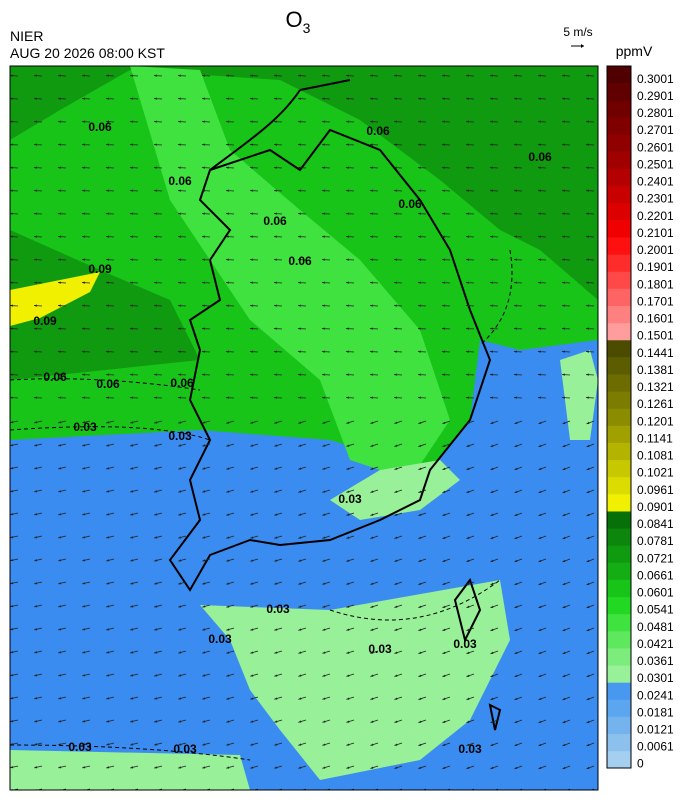 Image resolution: width=692 pixels, height=803 pixels. I want to click on colorbar-label: 0.1081, so click(655, 456).